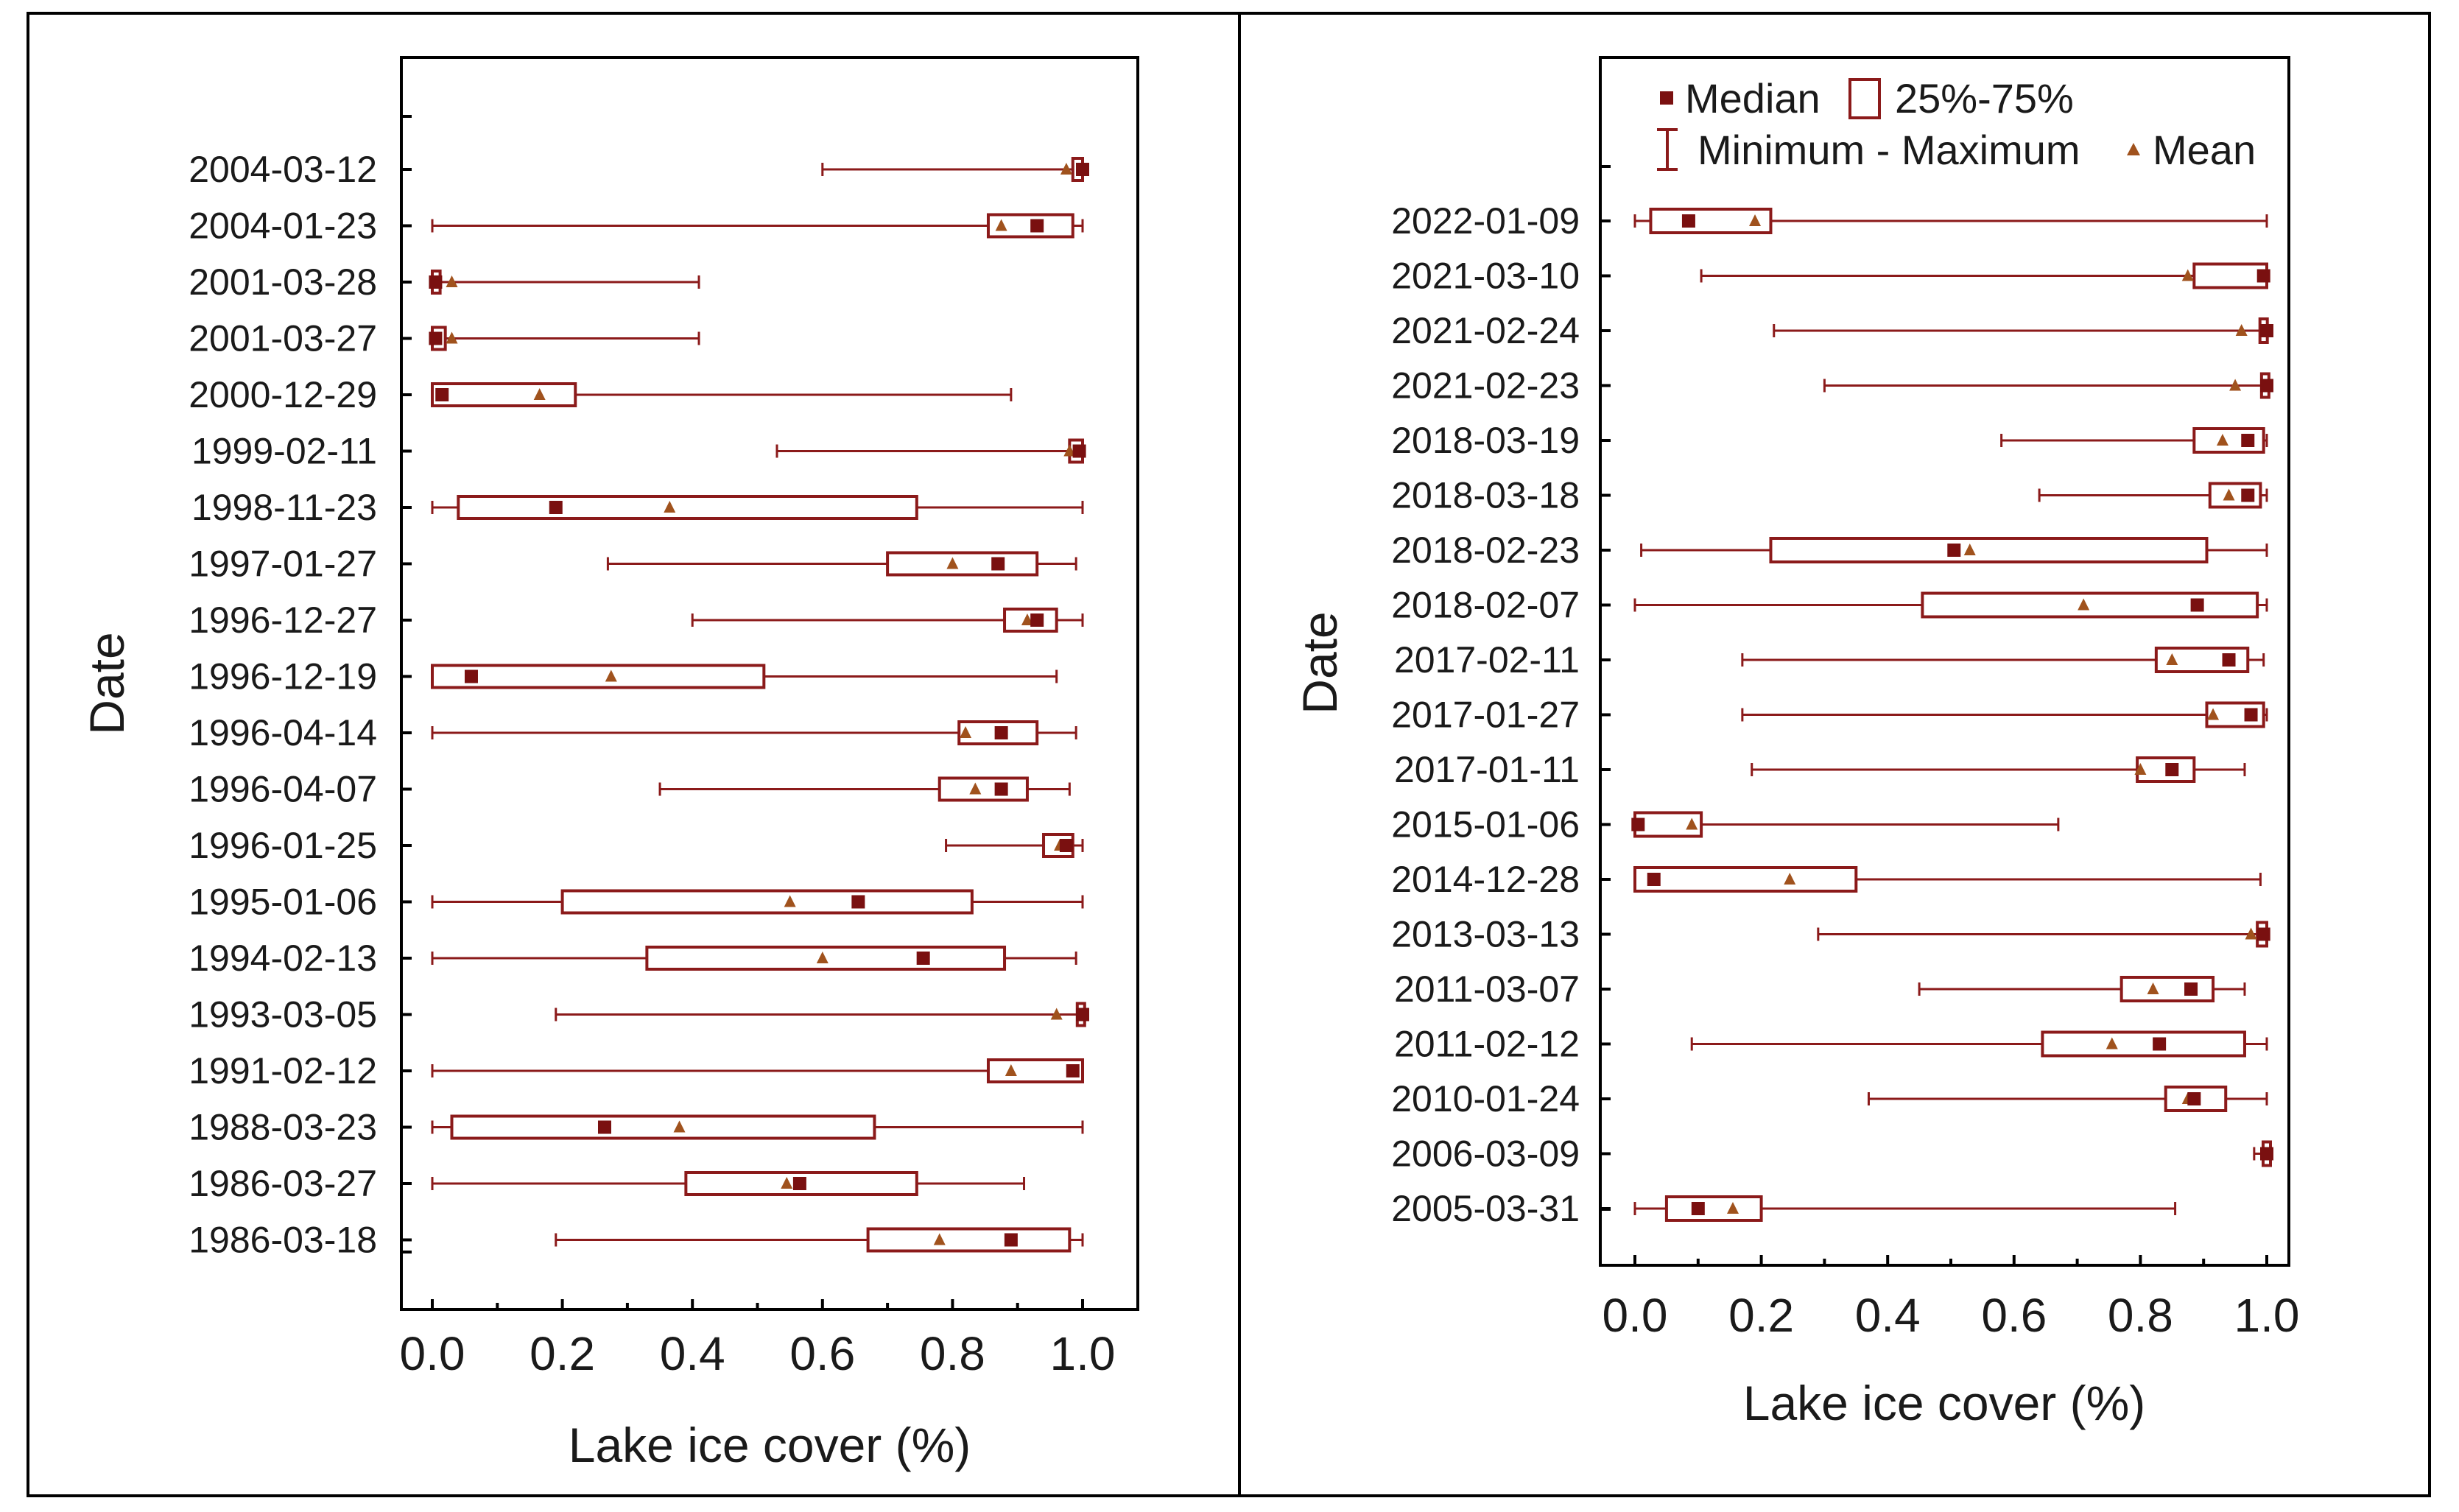  What do you see at coordinates (1487, 1044) in the screenshot?
I see `y-tick-label: 2011-02-12` at bounding box center [1487, 1044].